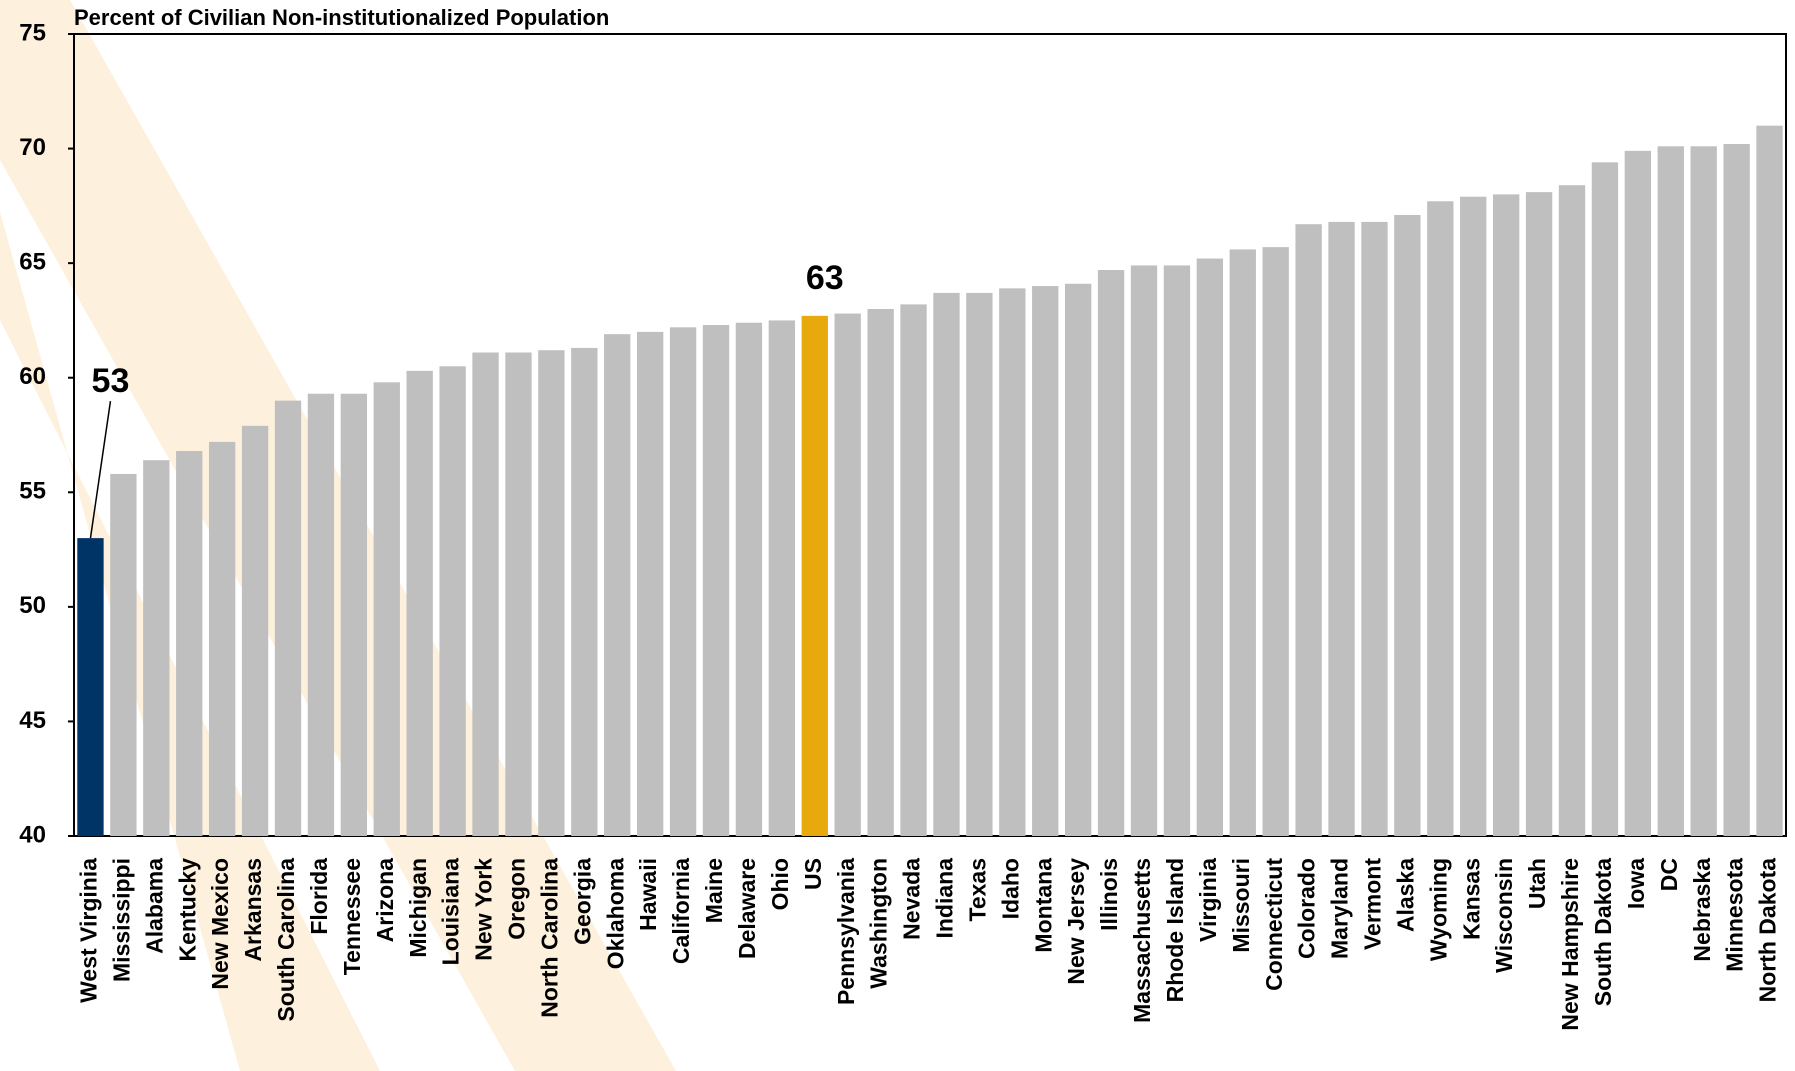 The width and height of the screenshot is (1795, 1071). What do you see at coordinates (352, 916) in the screenshot?
I see `x-tick-label: Tennessee` at bounding box center [352, 916].